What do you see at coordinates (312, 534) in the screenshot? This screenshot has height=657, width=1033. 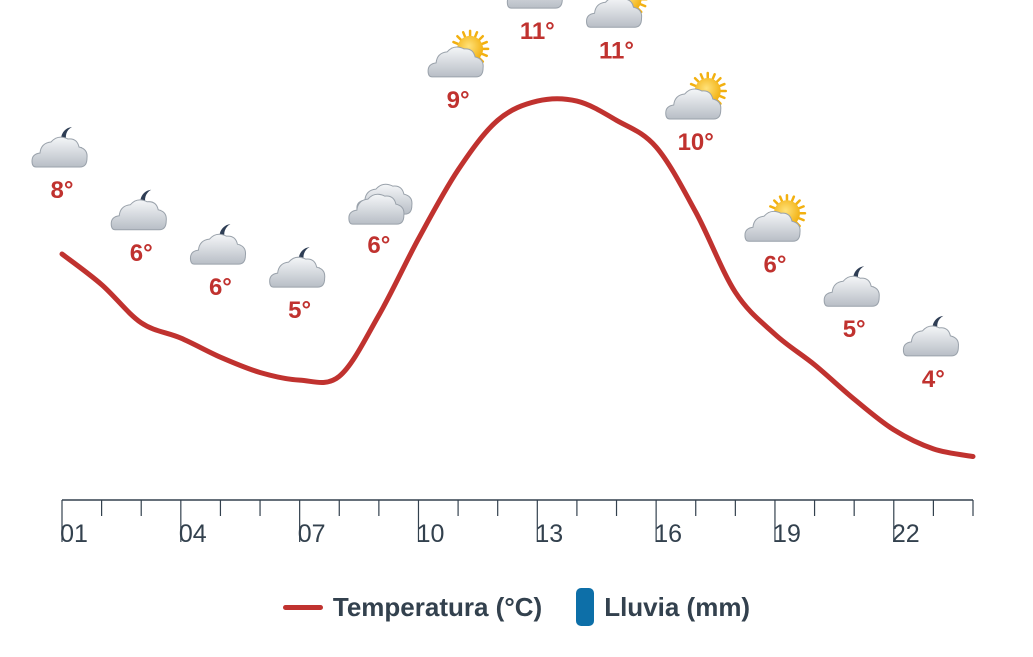 I see `x-tick-label: 07` at bounding box center [312, 534].